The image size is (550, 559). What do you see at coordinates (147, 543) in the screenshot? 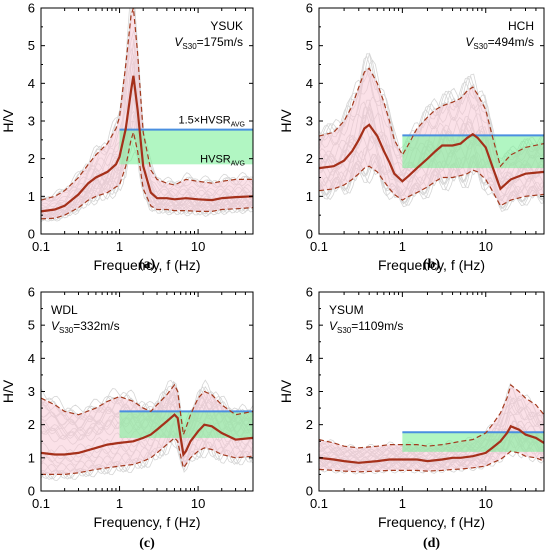
I see `panel-label: (c)` at bounding box center [147, 543].